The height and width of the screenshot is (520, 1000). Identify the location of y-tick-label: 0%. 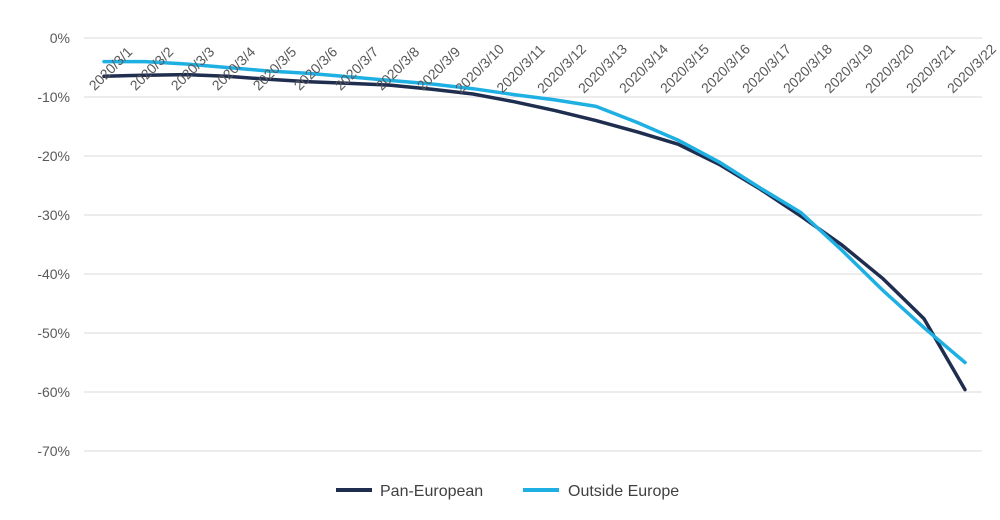
(60, 38).